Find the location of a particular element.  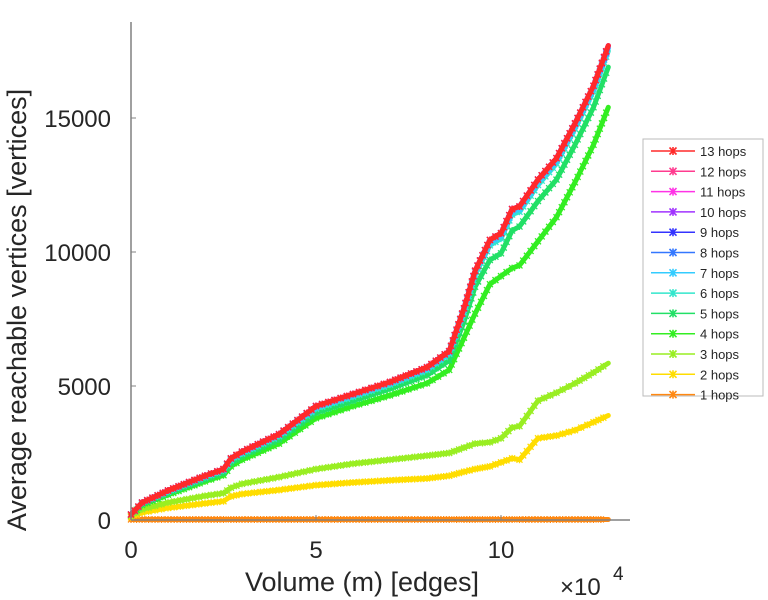

legend-label: 5 hops is located at coordinates (720, 313).